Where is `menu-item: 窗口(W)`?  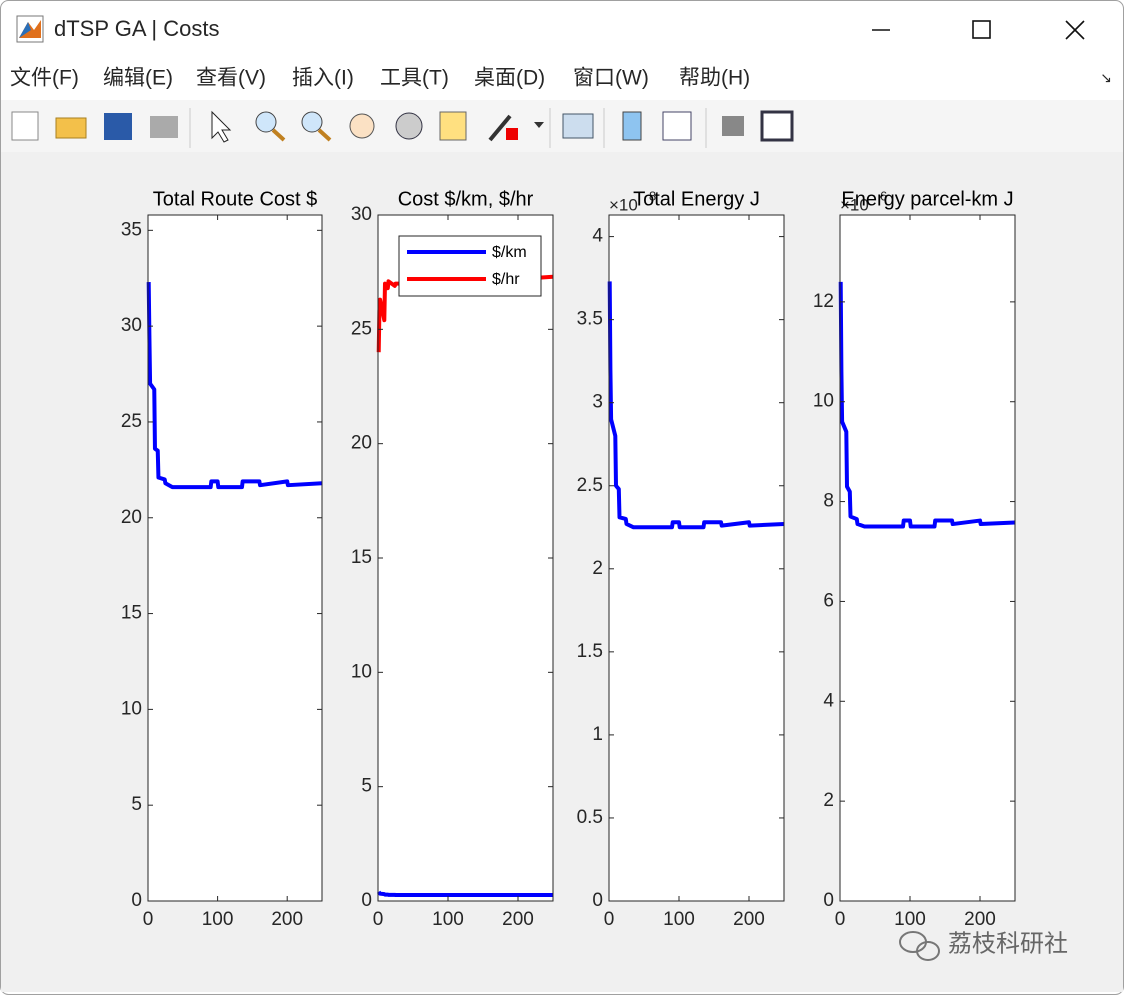
menu-item: 窗口(W) is located at coordinates (611, 78).